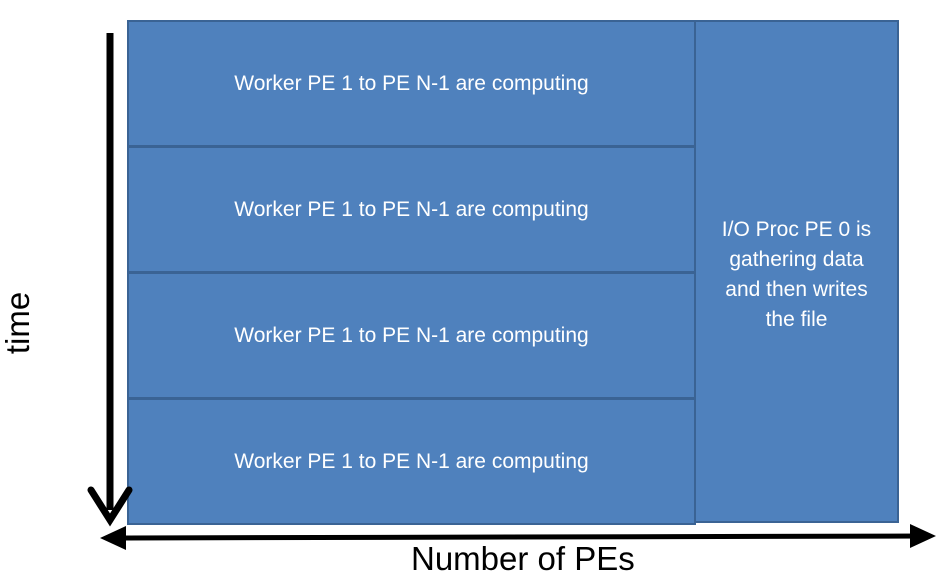 The image size is (936, 577). I want to click on worker-block-3: Worker PE 1 to PE N-1 are computing, so click(411, 335).